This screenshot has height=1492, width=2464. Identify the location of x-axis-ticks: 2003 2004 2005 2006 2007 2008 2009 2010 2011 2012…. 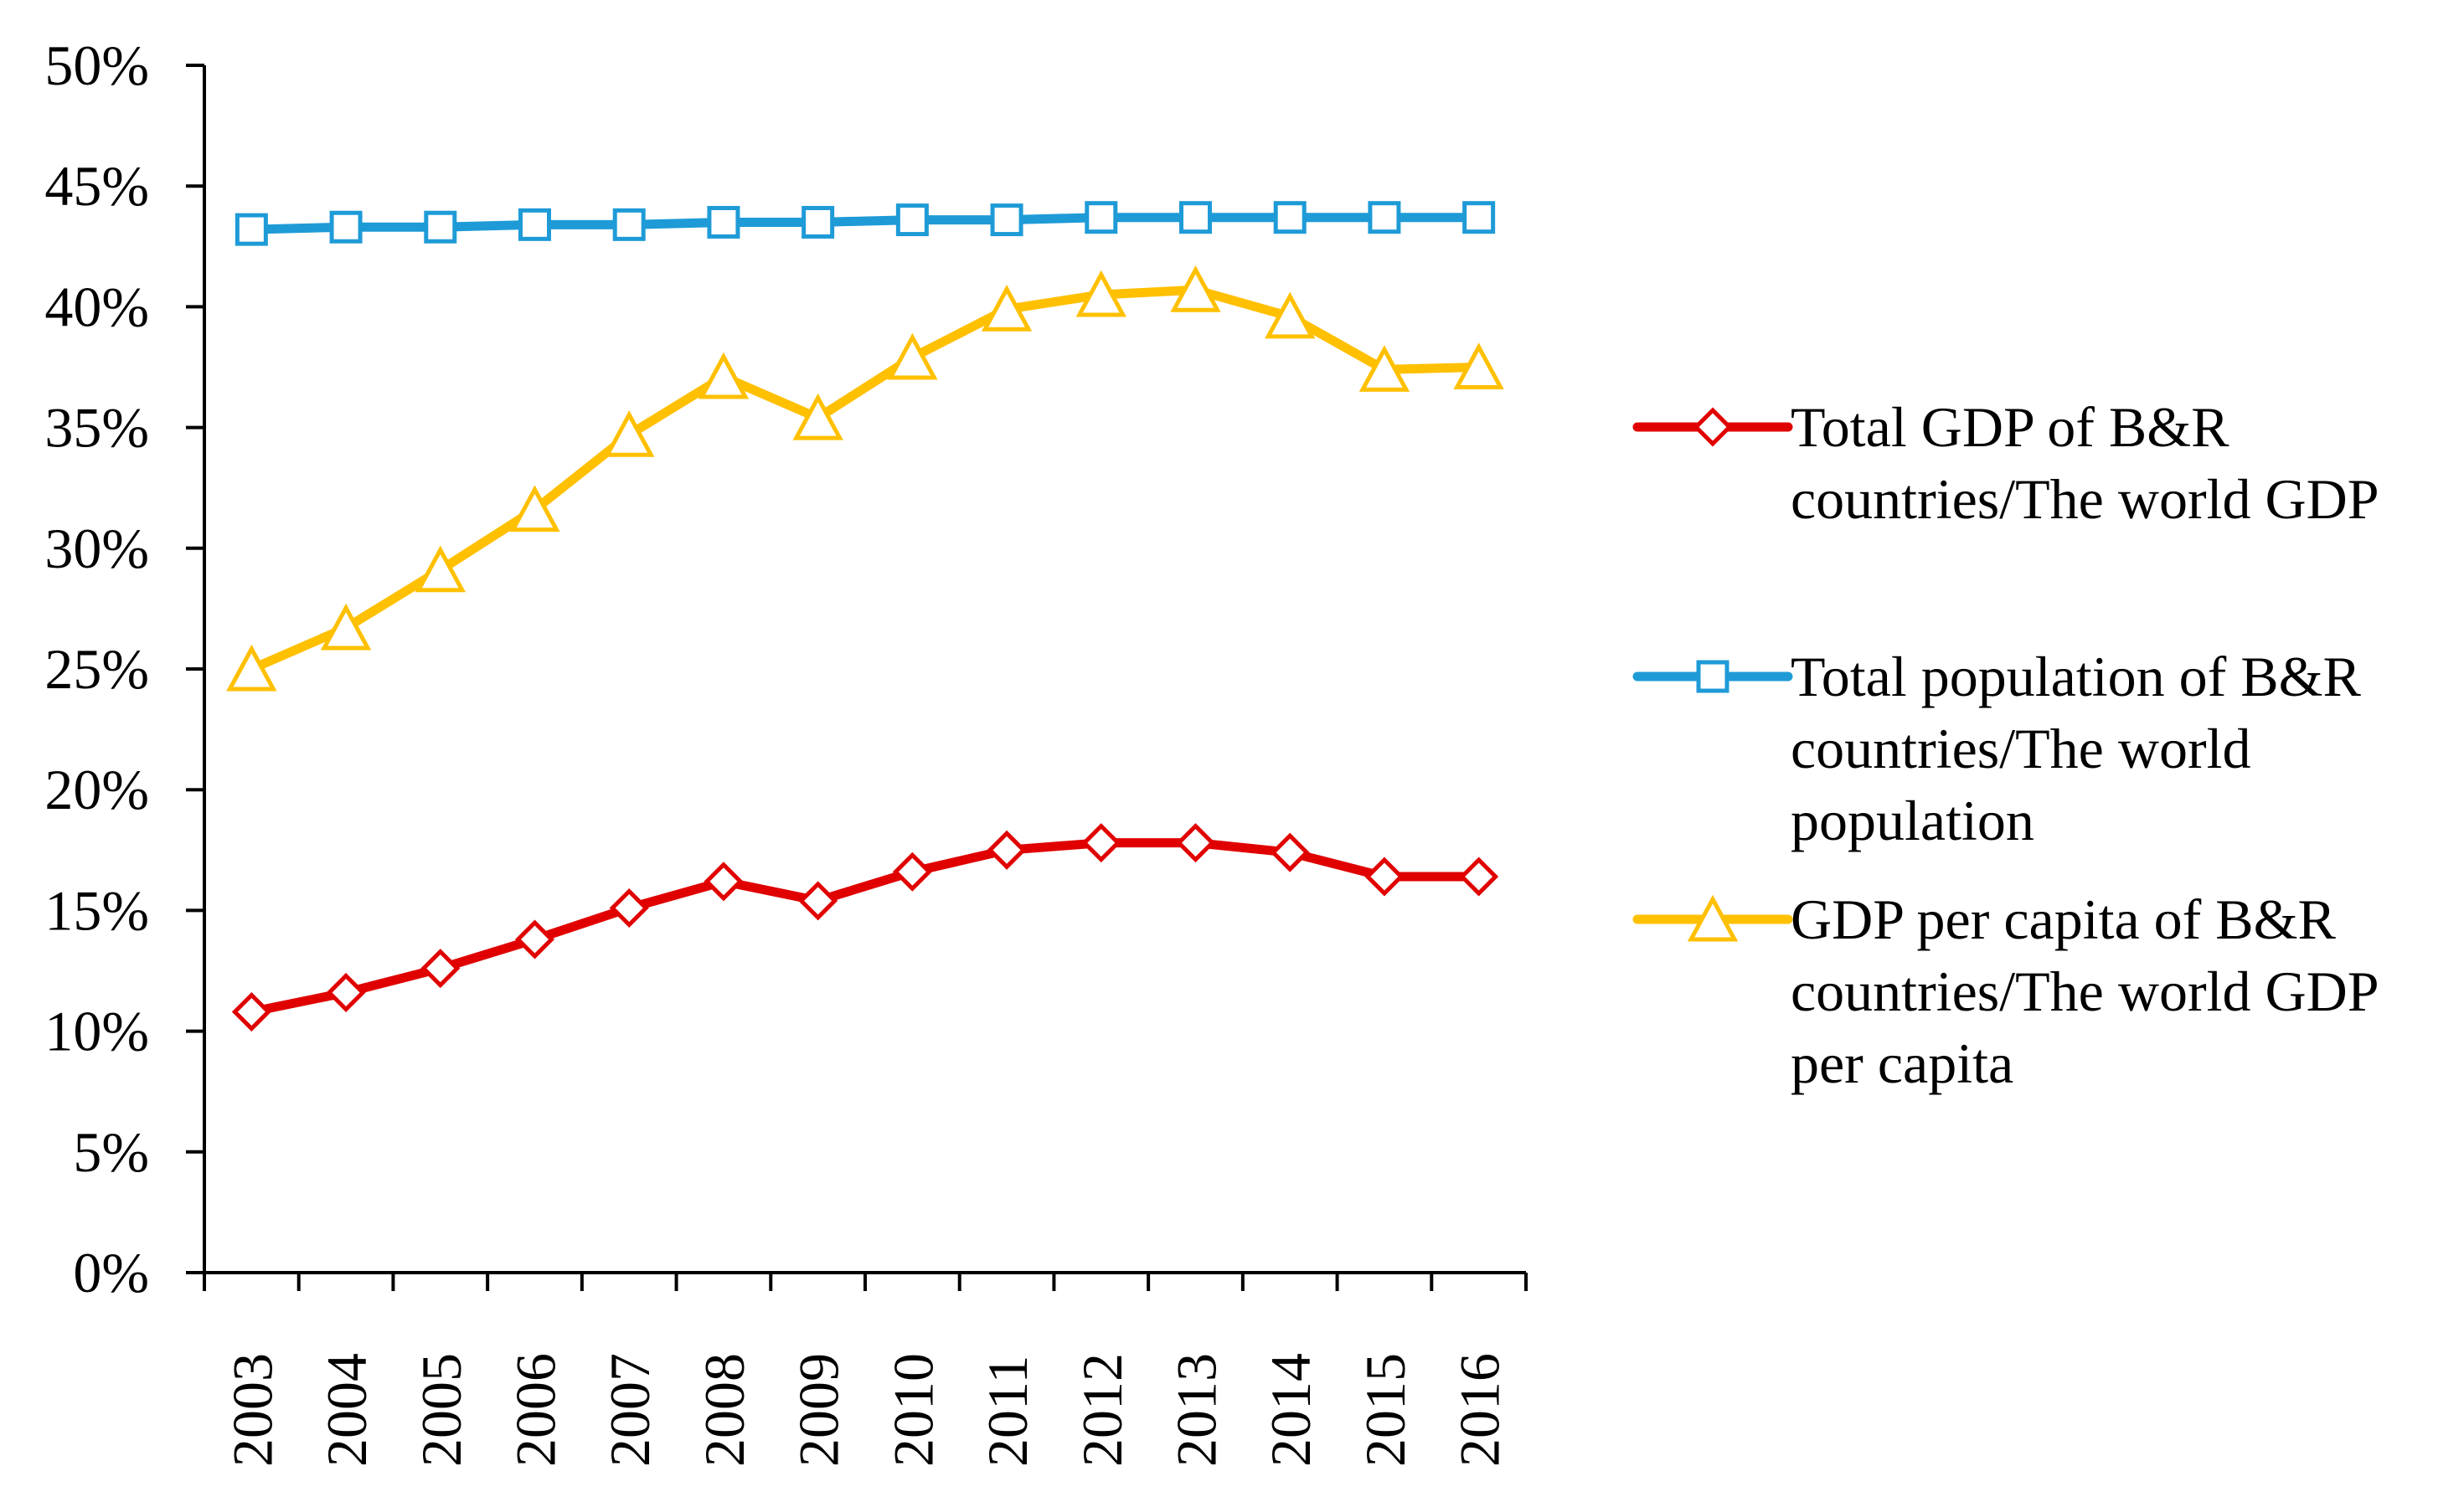
(865, 1370).